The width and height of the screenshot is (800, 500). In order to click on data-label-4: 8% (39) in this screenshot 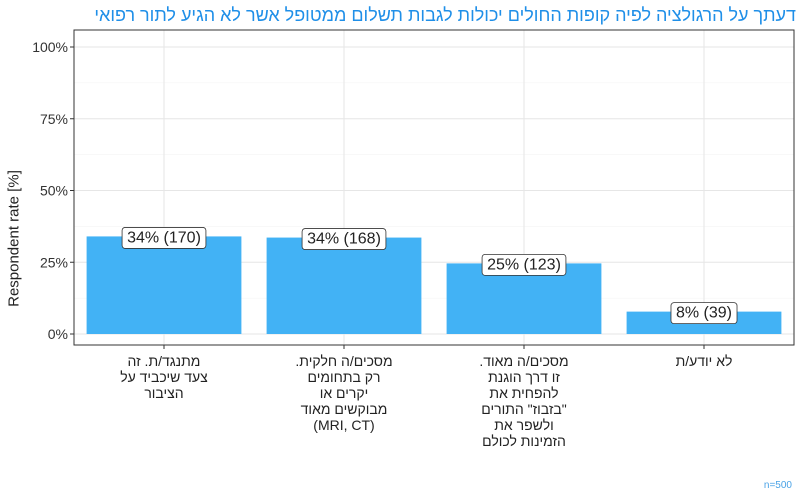, I will do `click(704, 313)`.